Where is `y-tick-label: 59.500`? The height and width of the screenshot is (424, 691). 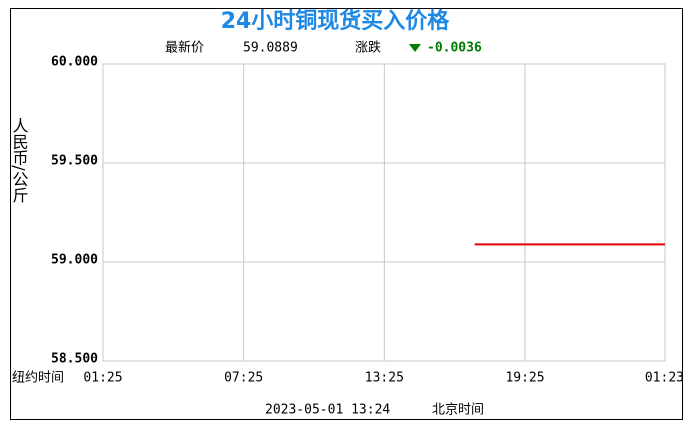
y-tick-label: 59.500 is located at coordinates (74, 161).